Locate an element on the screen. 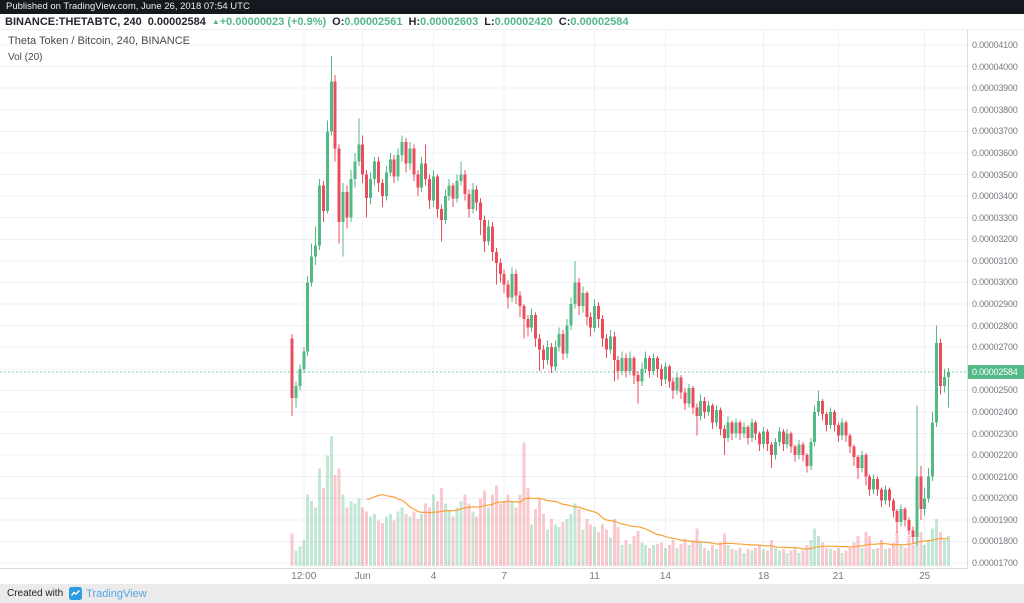  price-tick-label: 0.00001800 is located at coordinates (995, 541).